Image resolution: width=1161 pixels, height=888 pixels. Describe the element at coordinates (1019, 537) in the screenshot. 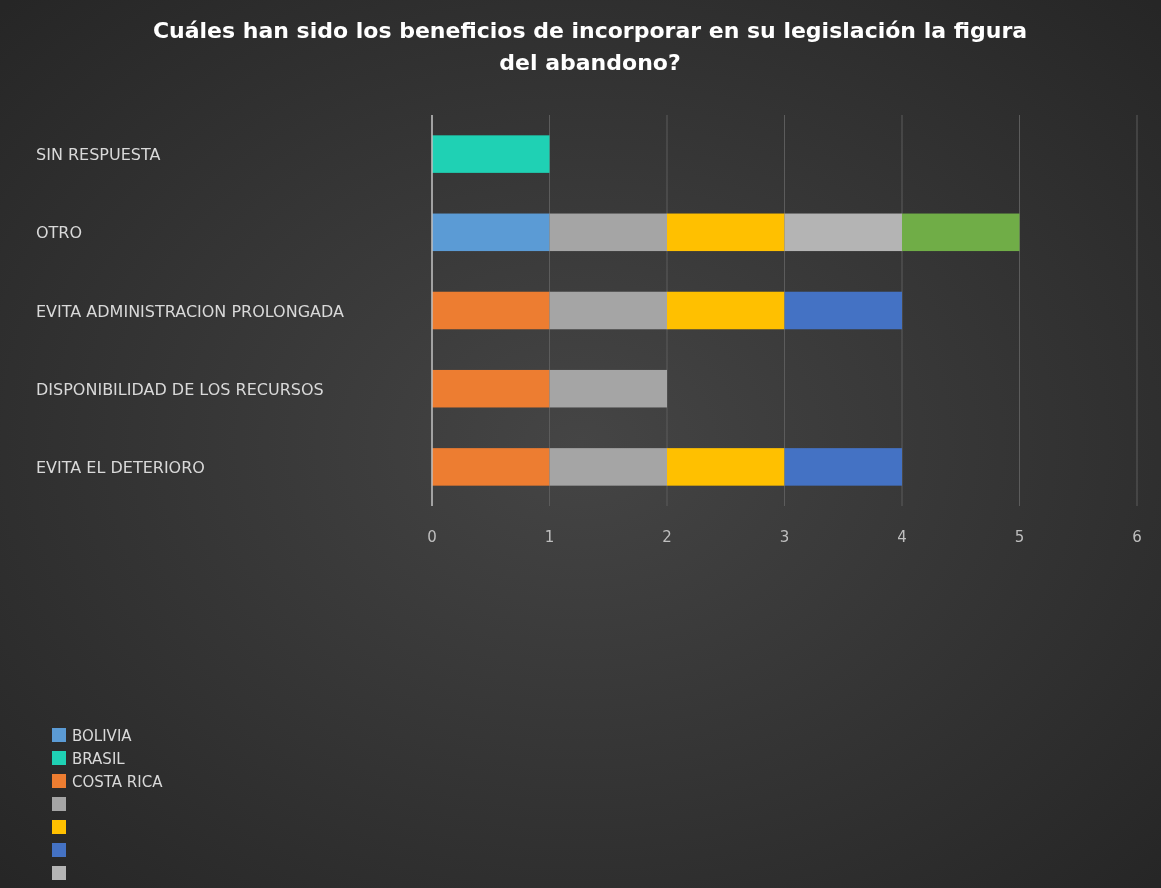

I see `x-tick-label: 5` at that location.